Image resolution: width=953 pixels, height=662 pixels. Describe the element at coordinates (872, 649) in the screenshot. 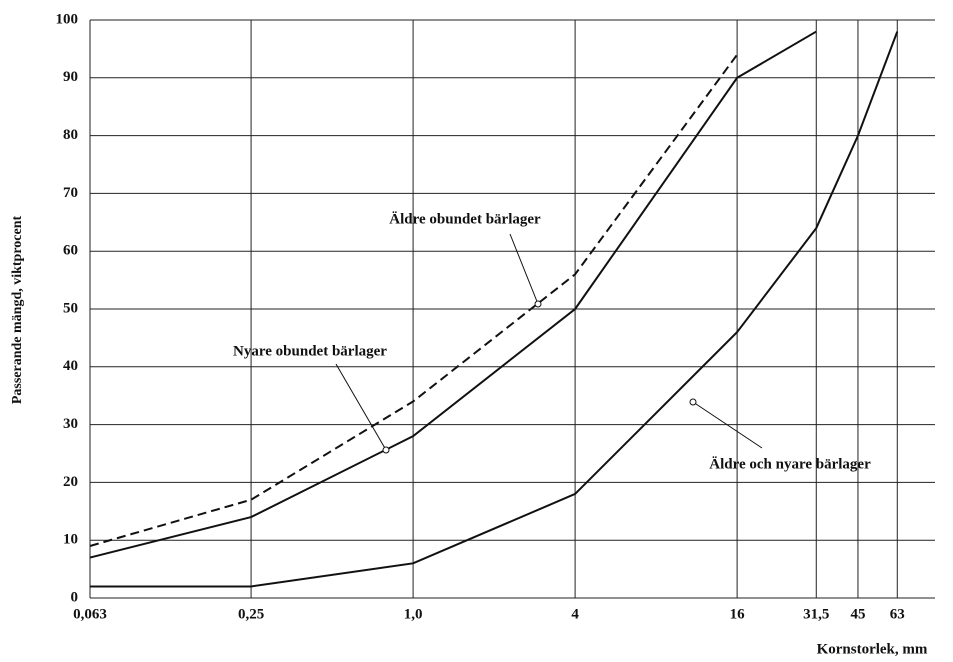

I see `x-axis-label: Kornstorlek, mm` at that location.